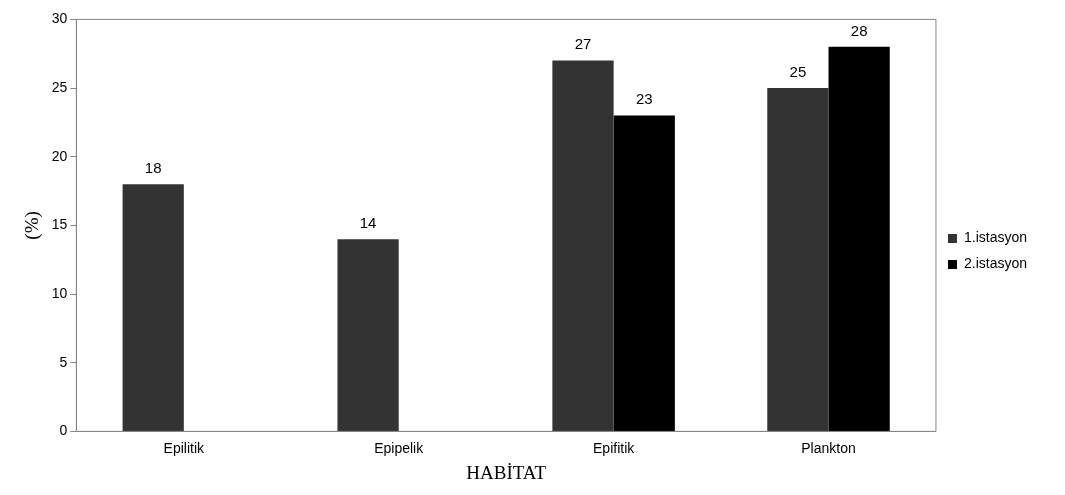  Describe the element at coordinates (828, 447) in the screenshot. I see `x-tick-label: Plankton` at that location.